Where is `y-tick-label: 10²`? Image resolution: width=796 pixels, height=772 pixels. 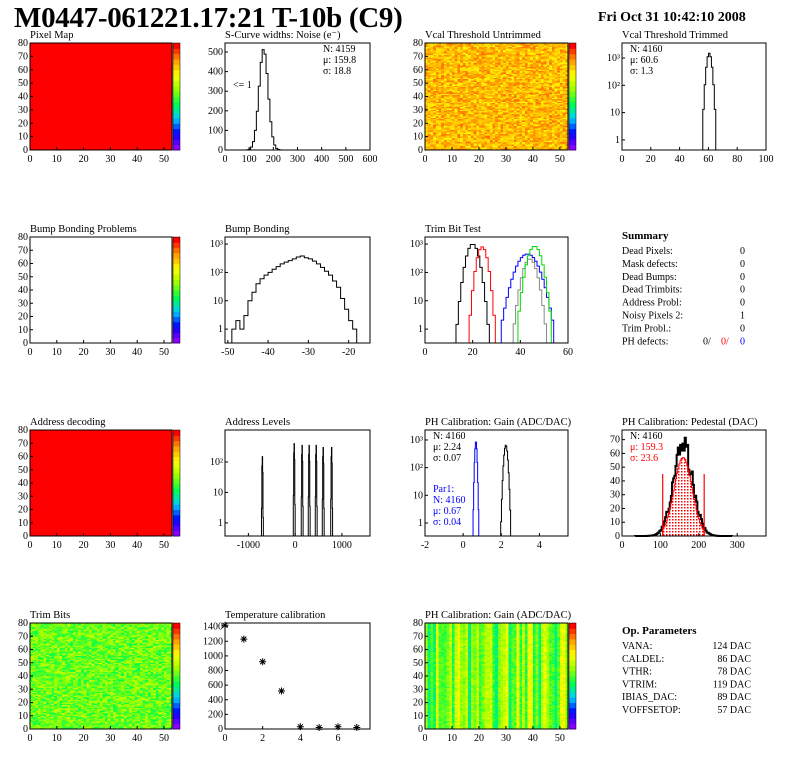 y-tick-label: 10² is located at coordinates (216, 462).